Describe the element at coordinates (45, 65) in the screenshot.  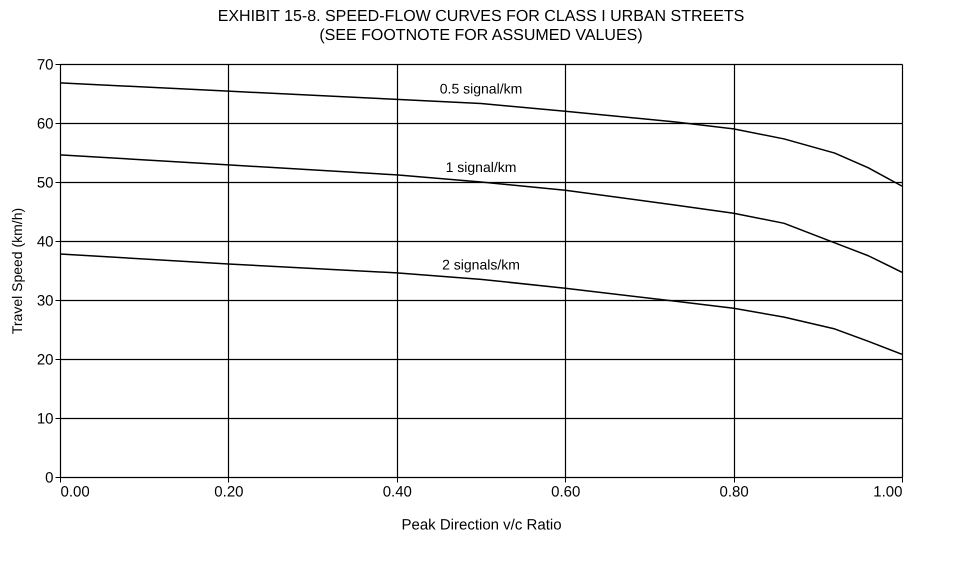
I see `y-tick-label: 70` at that location.